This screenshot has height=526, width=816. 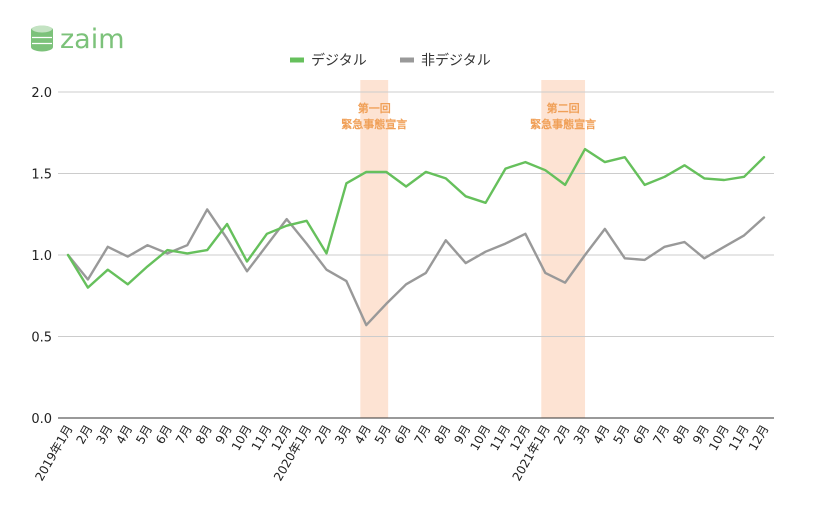 What do you see at coordinates (339, 60) in the screenshot?
I see `legend-label-digital: デジタル` at bounding box center [339, 60].